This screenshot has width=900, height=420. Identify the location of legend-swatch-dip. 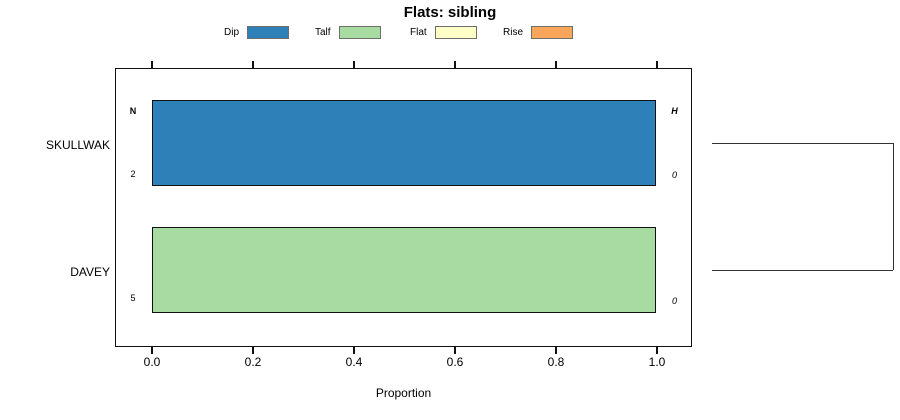
(268, 32).